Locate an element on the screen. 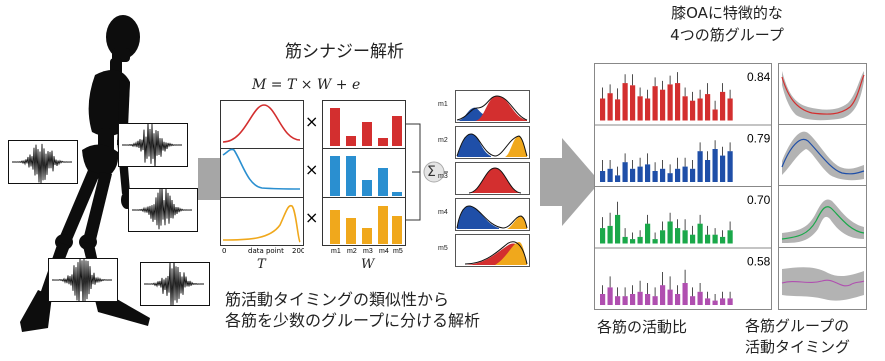 The height and width of the screenshot is (361, 885). emg-box-hip is located at coordinates (43, 162).